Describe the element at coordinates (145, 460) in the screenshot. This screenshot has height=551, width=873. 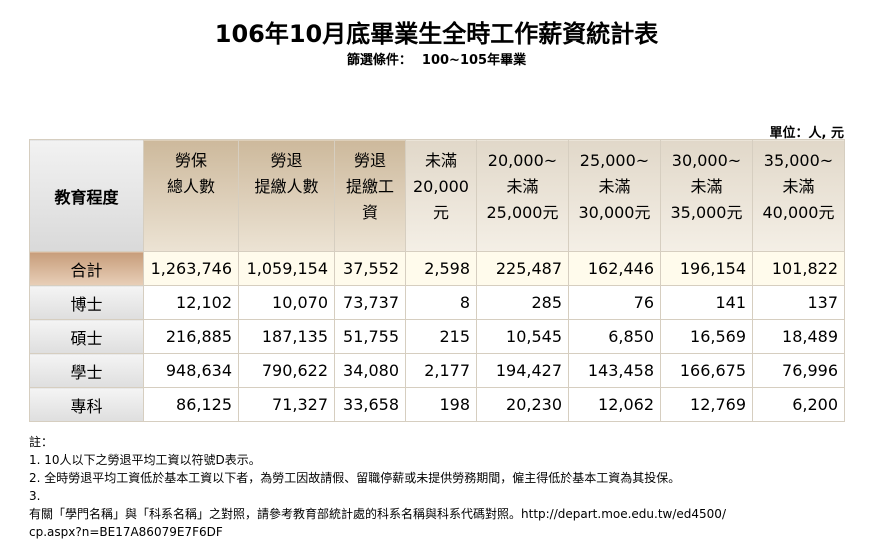
I see `note-line: 1. 10人以下之勞退平均工資以符號D表示。` at that location.